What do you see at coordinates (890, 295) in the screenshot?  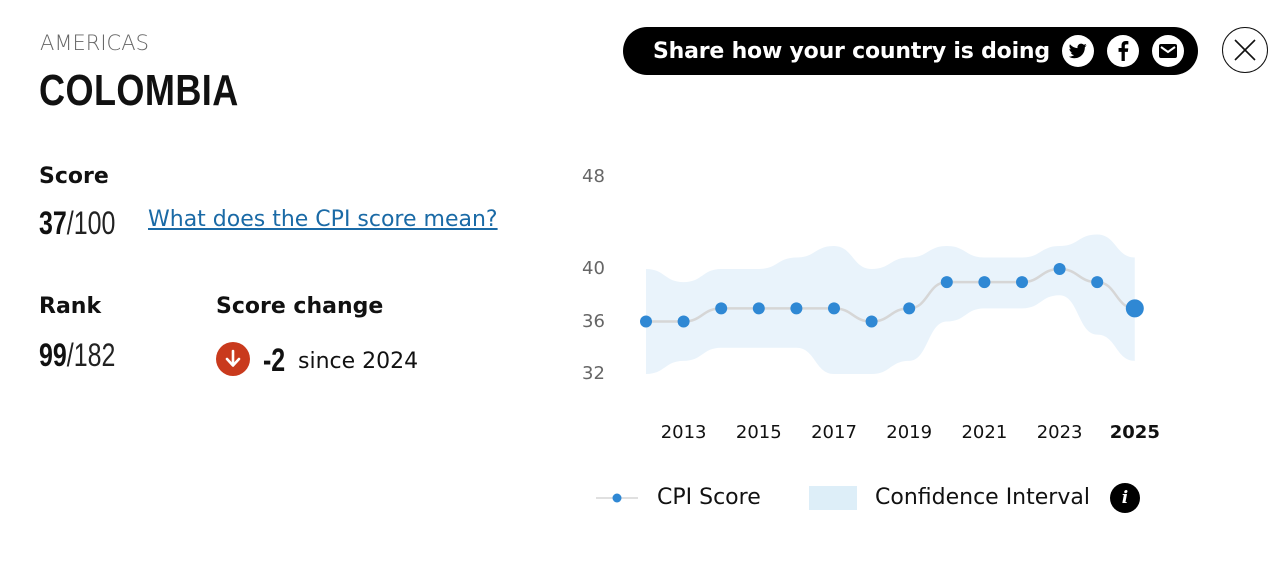 I see `cpi-score-line` at bounding box center [890, 295].